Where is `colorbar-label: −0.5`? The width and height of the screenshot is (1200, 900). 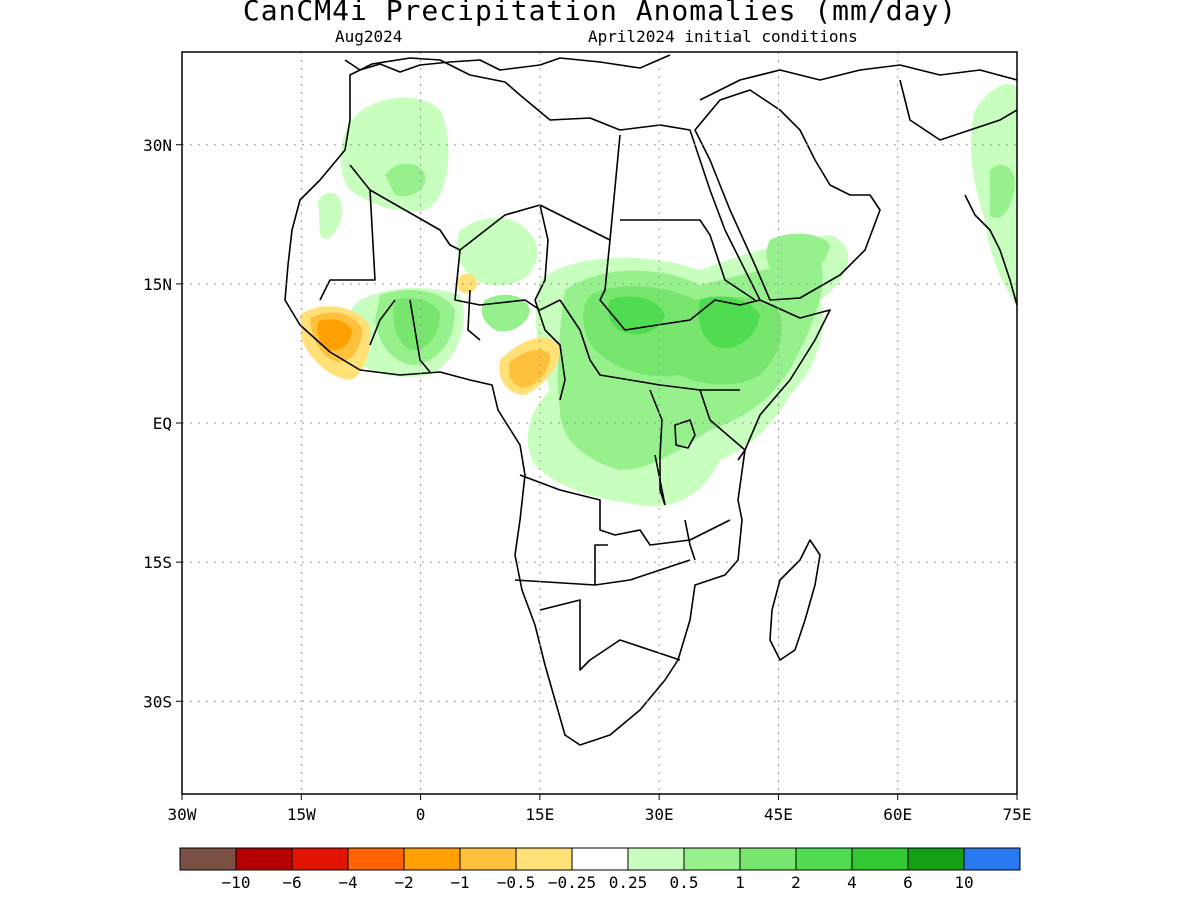
colorbar-label: −0.5 is located at coordinates (516, 882).